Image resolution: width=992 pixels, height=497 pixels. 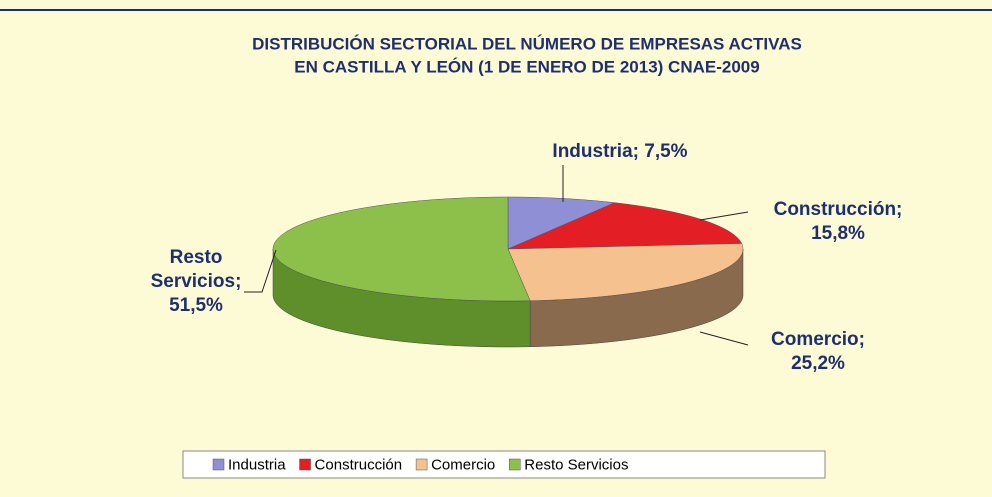 I want to click on data-label: Construcción;, so click(x=838, y=209).